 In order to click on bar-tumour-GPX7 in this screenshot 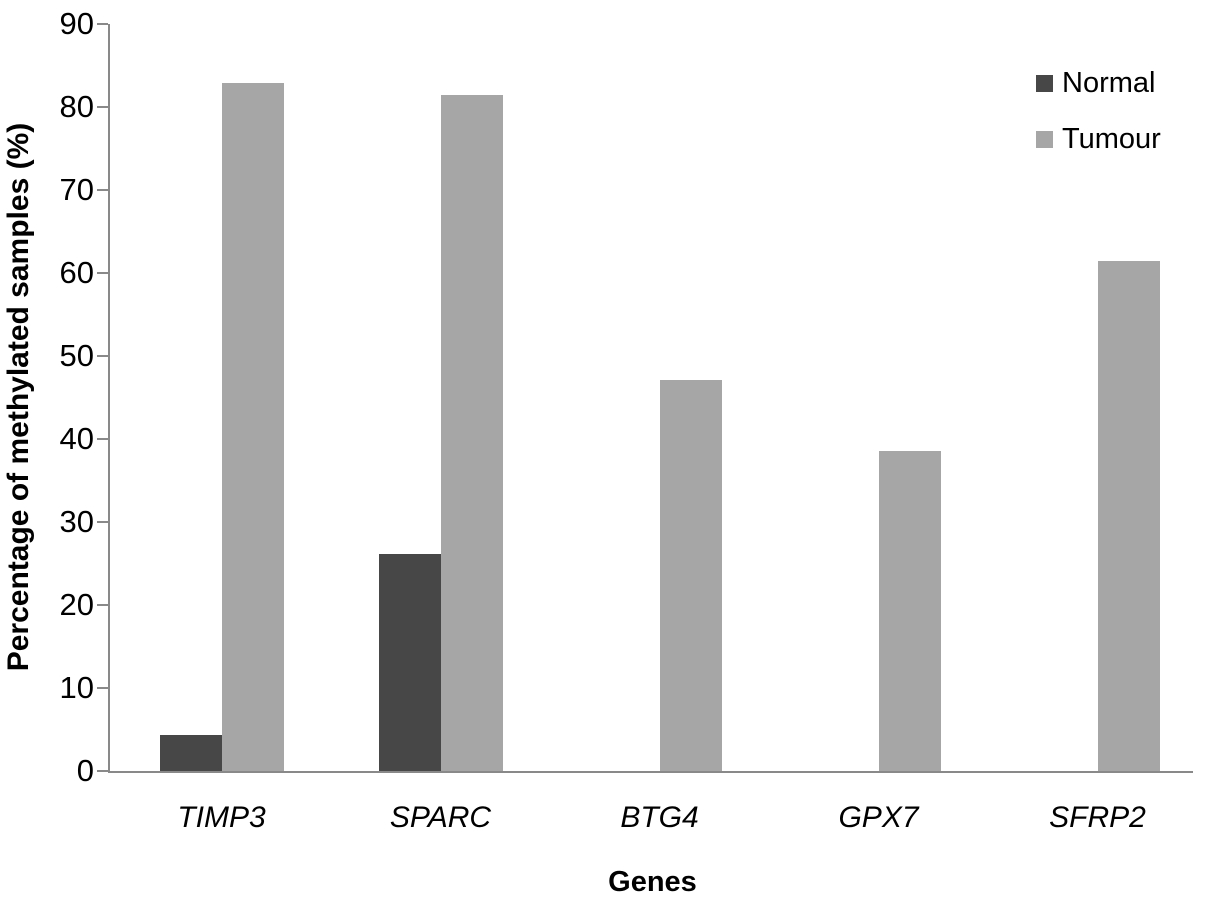, I will do `click(909, 610)`.